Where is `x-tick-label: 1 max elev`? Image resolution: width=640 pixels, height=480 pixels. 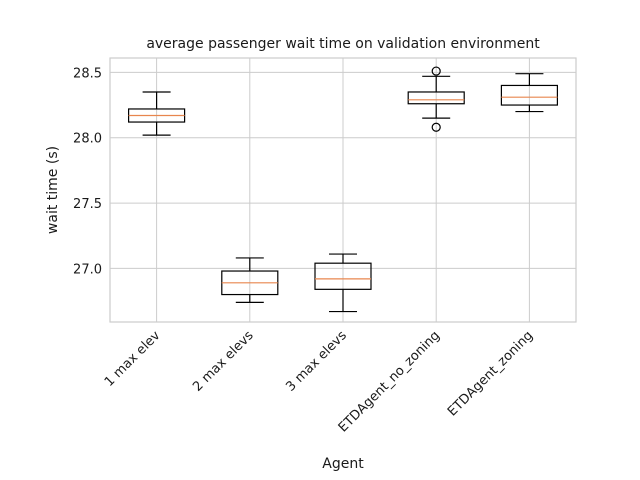
x-tick-label: 1 max elev is located at coordinates (133, 359).